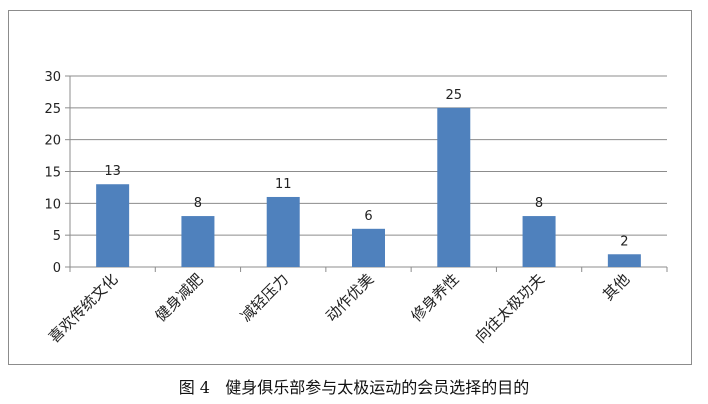 The height and width of the screenshot is (404, 708). What do you see at coordinates (112, 171) in the screenshot?
I see `data-label: 13` at bounding box center [112, 171].